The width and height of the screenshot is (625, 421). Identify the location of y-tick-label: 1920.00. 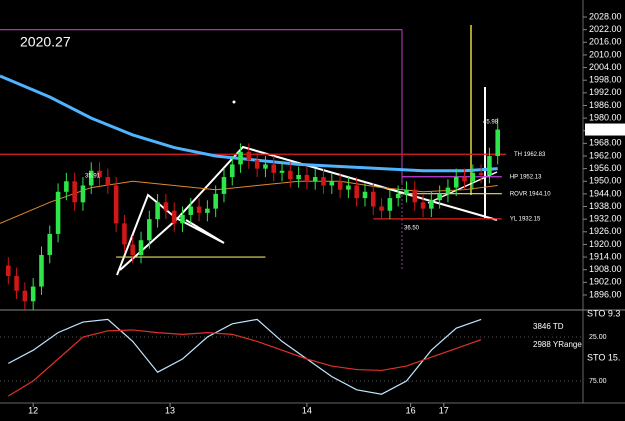
(605, 244).